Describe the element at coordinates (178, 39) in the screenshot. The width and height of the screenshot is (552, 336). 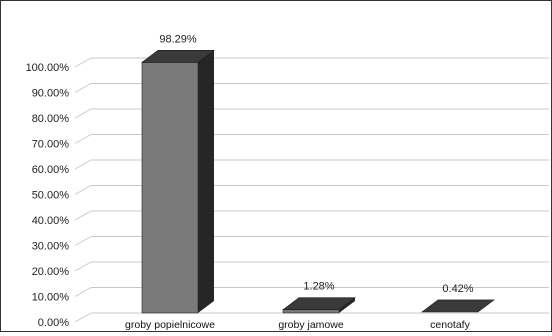
I see `data-label-1: 98.29%` at that location.